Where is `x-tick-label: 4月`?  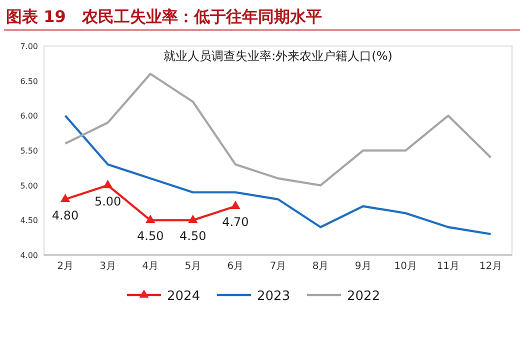
x-tick-label: 4月 is located at coordinates (150, 266).